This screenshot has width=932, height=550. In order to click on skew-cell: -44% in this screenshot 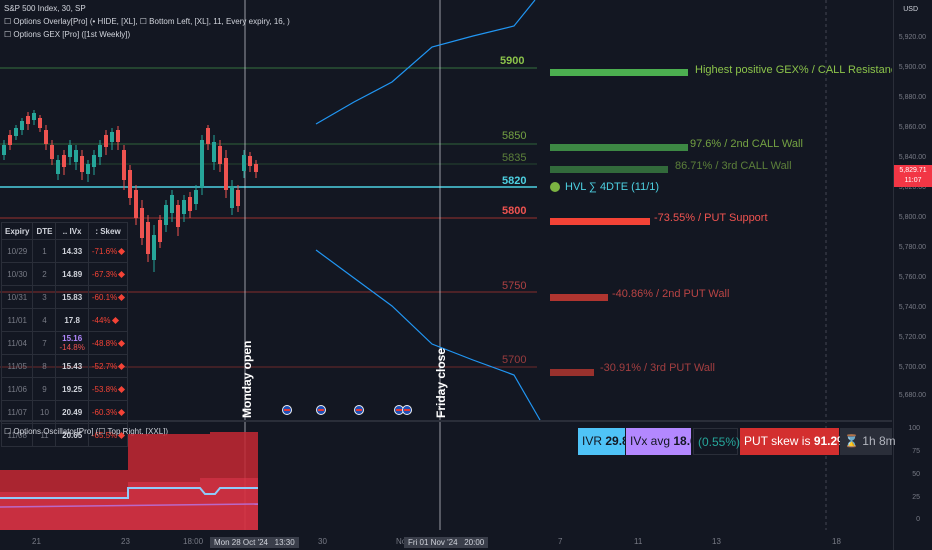, I will do `click(108, 320)`.